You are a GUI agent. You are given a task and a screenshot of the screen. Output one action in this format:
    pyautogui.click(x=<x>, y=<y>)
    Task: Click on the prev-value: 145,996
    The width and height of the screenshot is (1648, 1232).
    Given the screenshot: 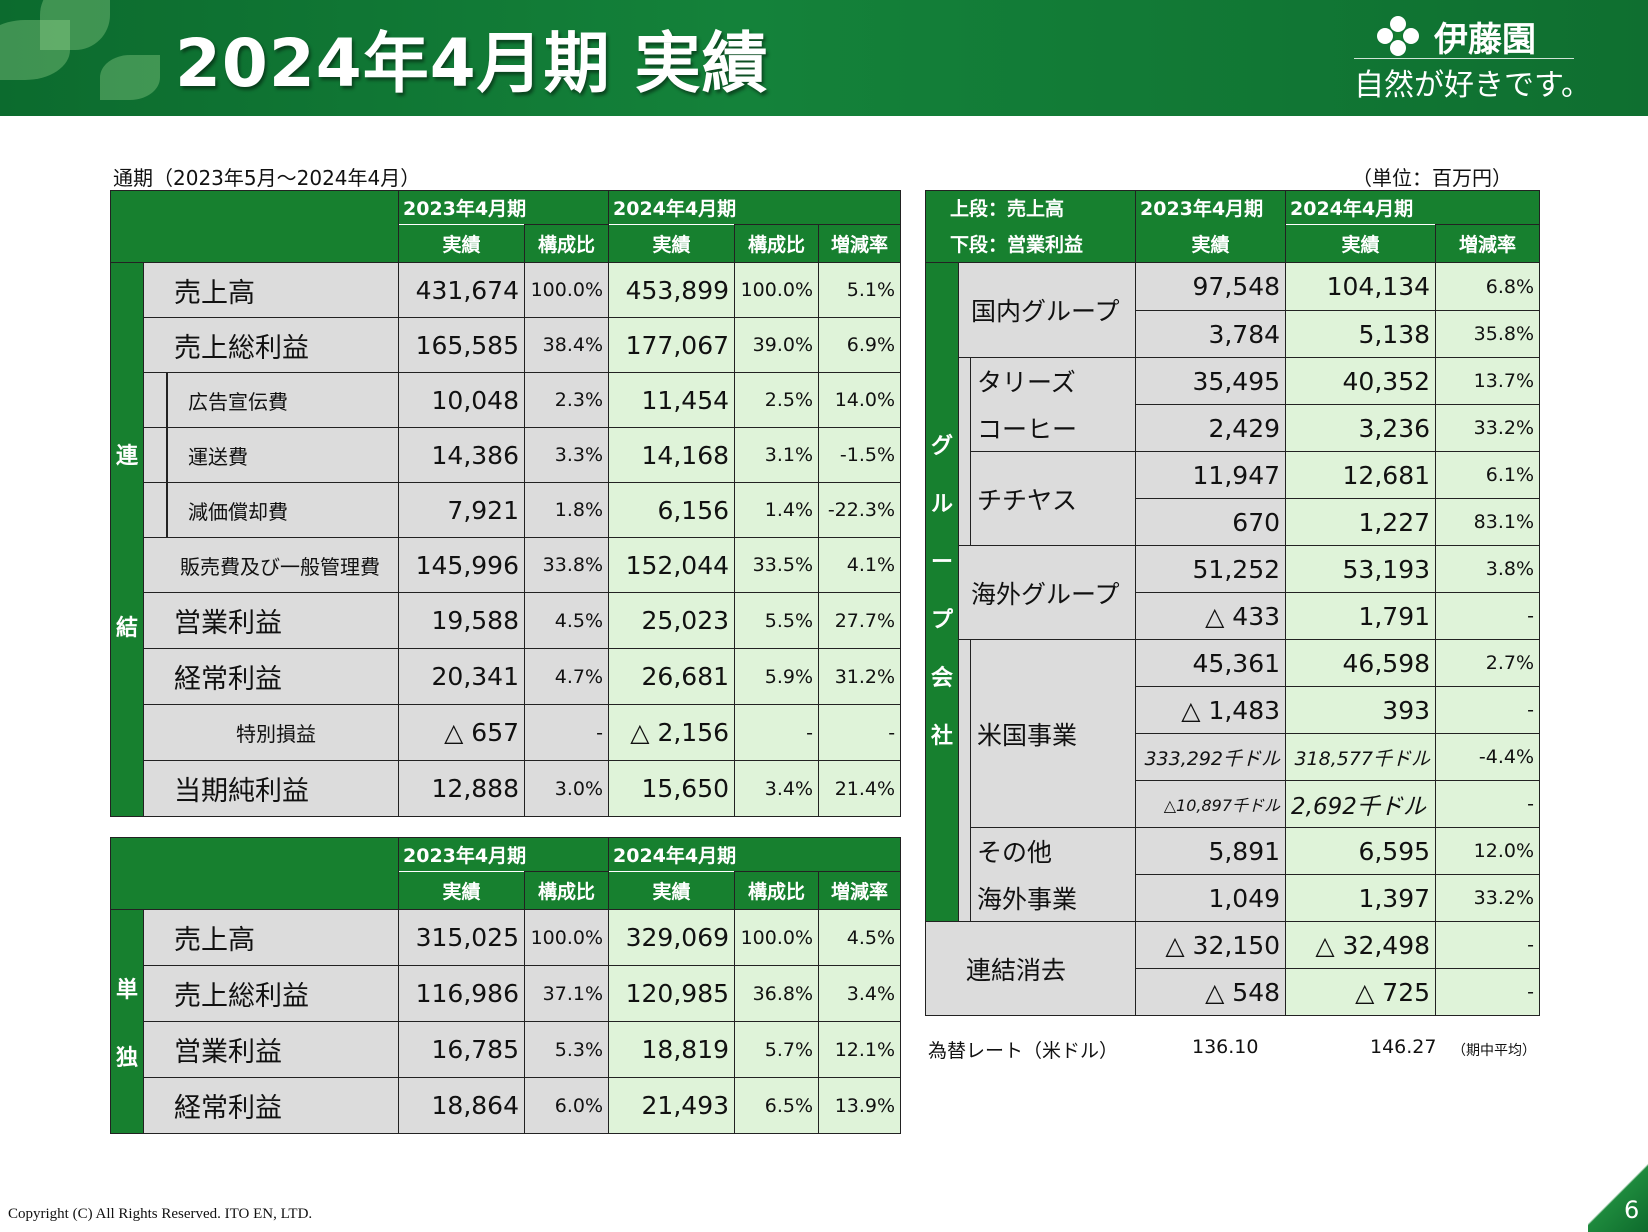 What is the action you would take?
    pyautogui.click(x=461, y=565)
    